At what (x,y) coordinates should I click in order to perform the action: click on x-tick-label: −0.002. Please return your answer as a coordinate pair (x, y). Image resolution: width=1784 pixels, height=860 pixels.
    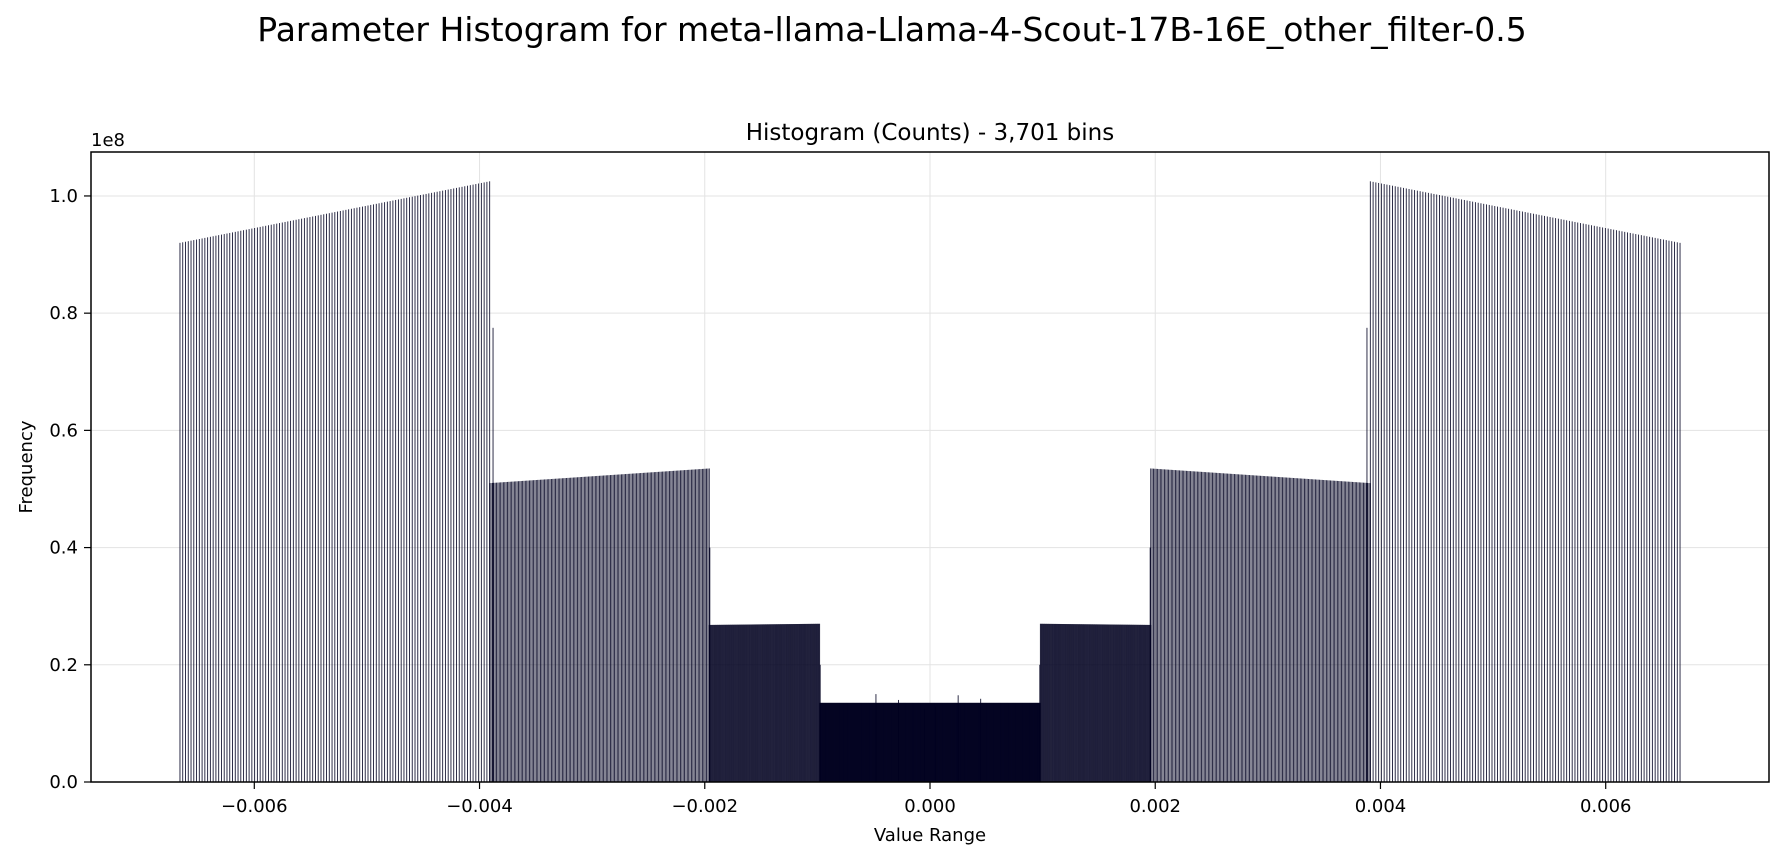
    Looking at the image, I should click on (704, 806).